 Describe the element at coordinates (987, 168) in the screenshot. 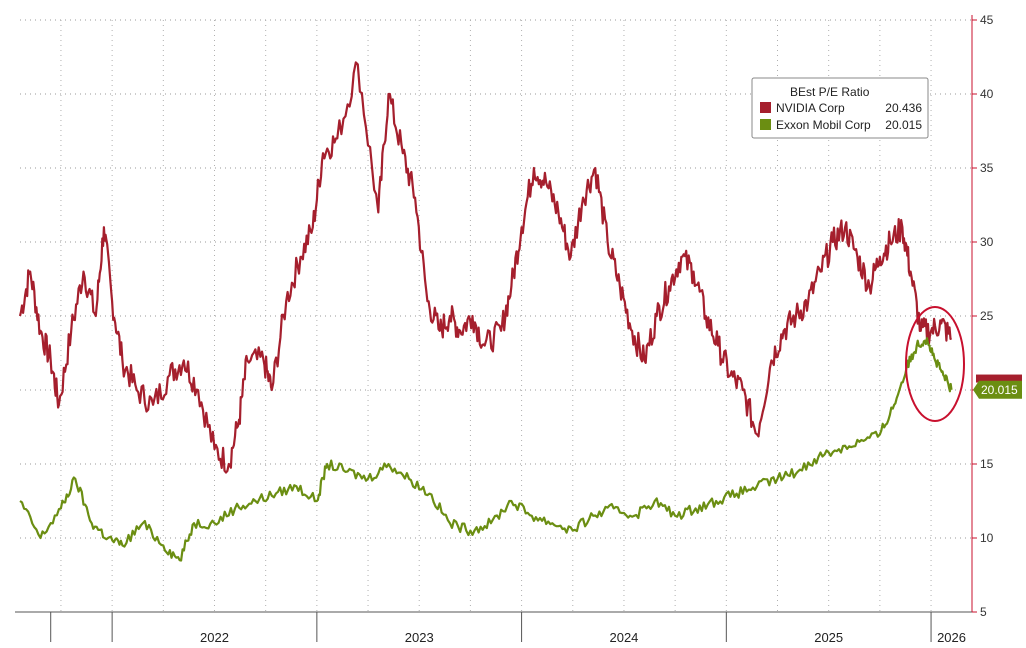

I see `y-tick-label-6: 35` at that location.